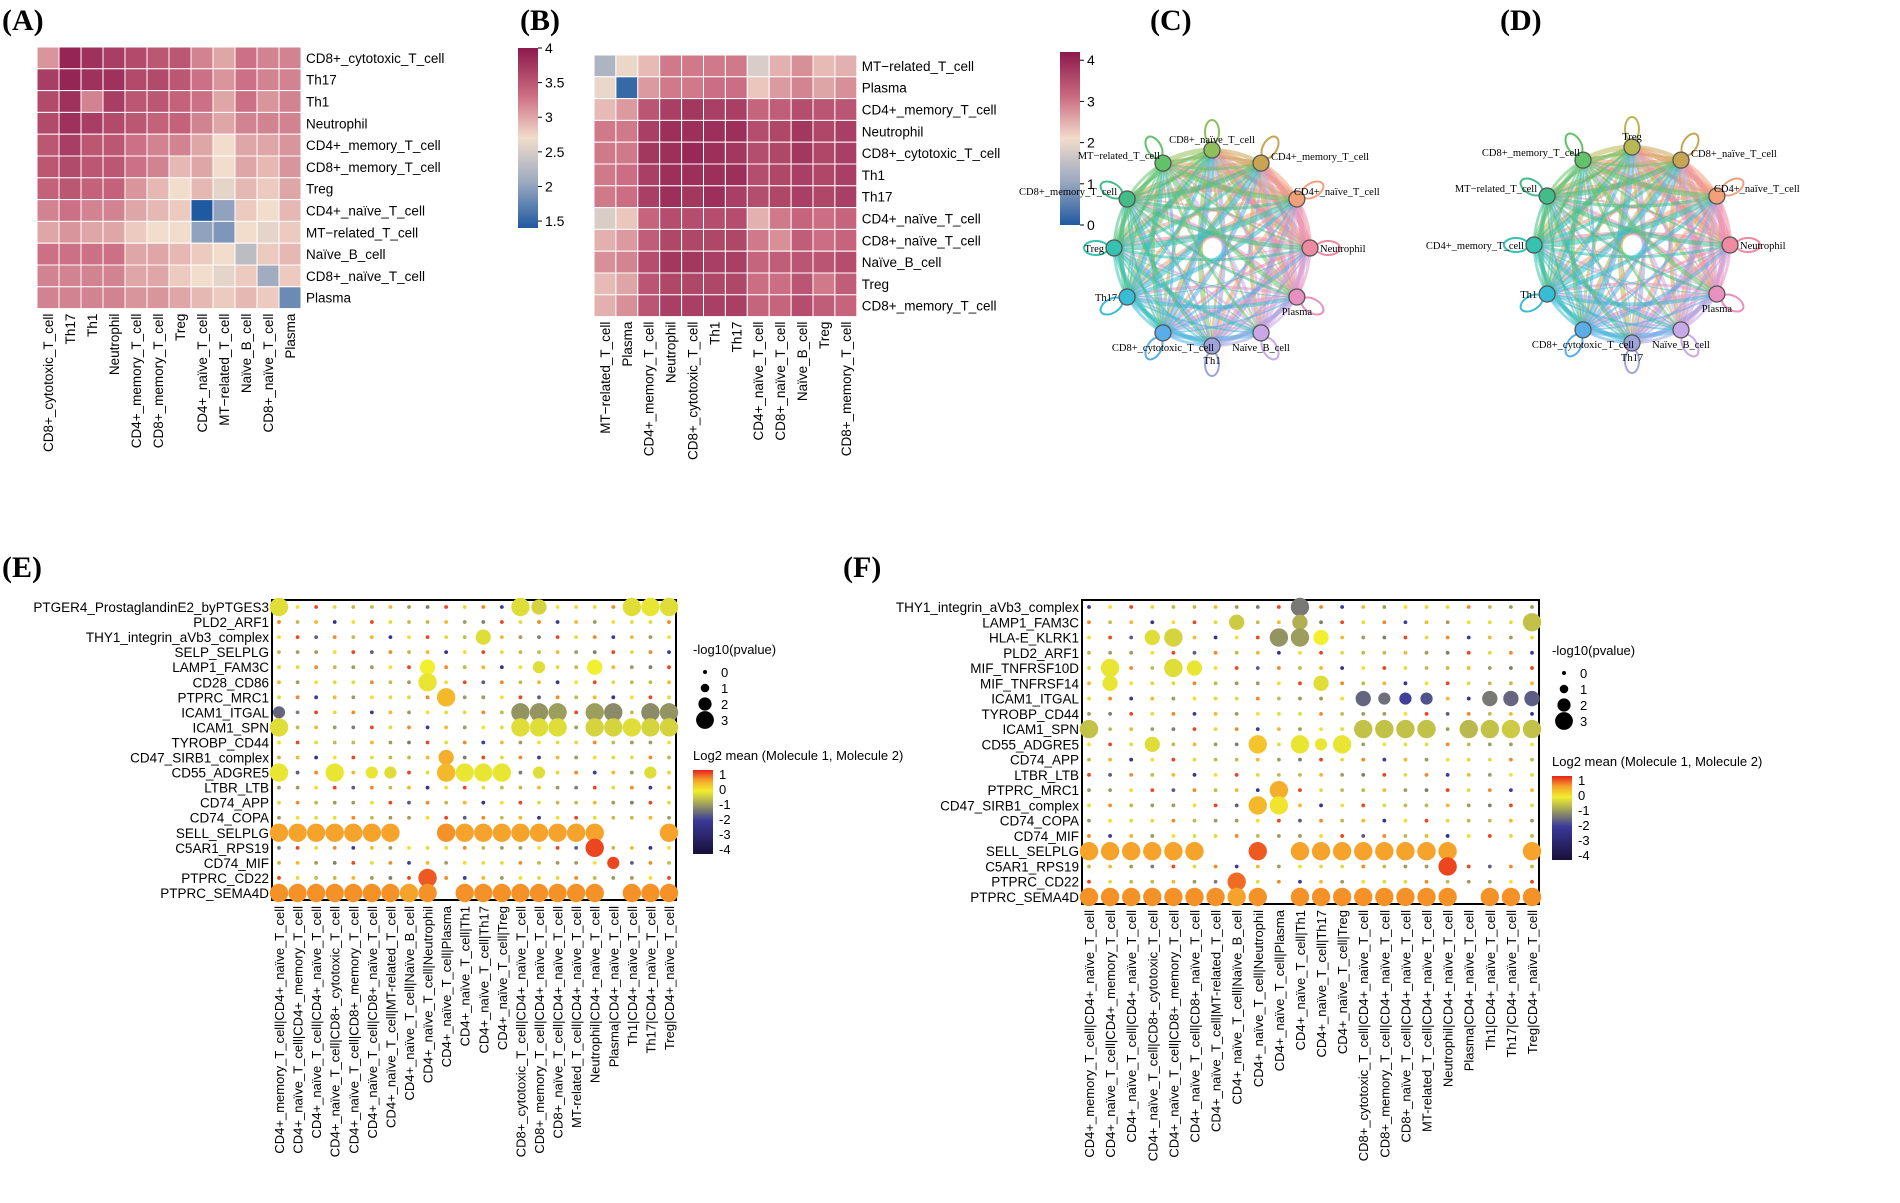 This screenshot has width=1900, height=1203. Describe the element at coordinates (1584, 840) in the screenshot. I see `colorbar-label: -3` at that location.